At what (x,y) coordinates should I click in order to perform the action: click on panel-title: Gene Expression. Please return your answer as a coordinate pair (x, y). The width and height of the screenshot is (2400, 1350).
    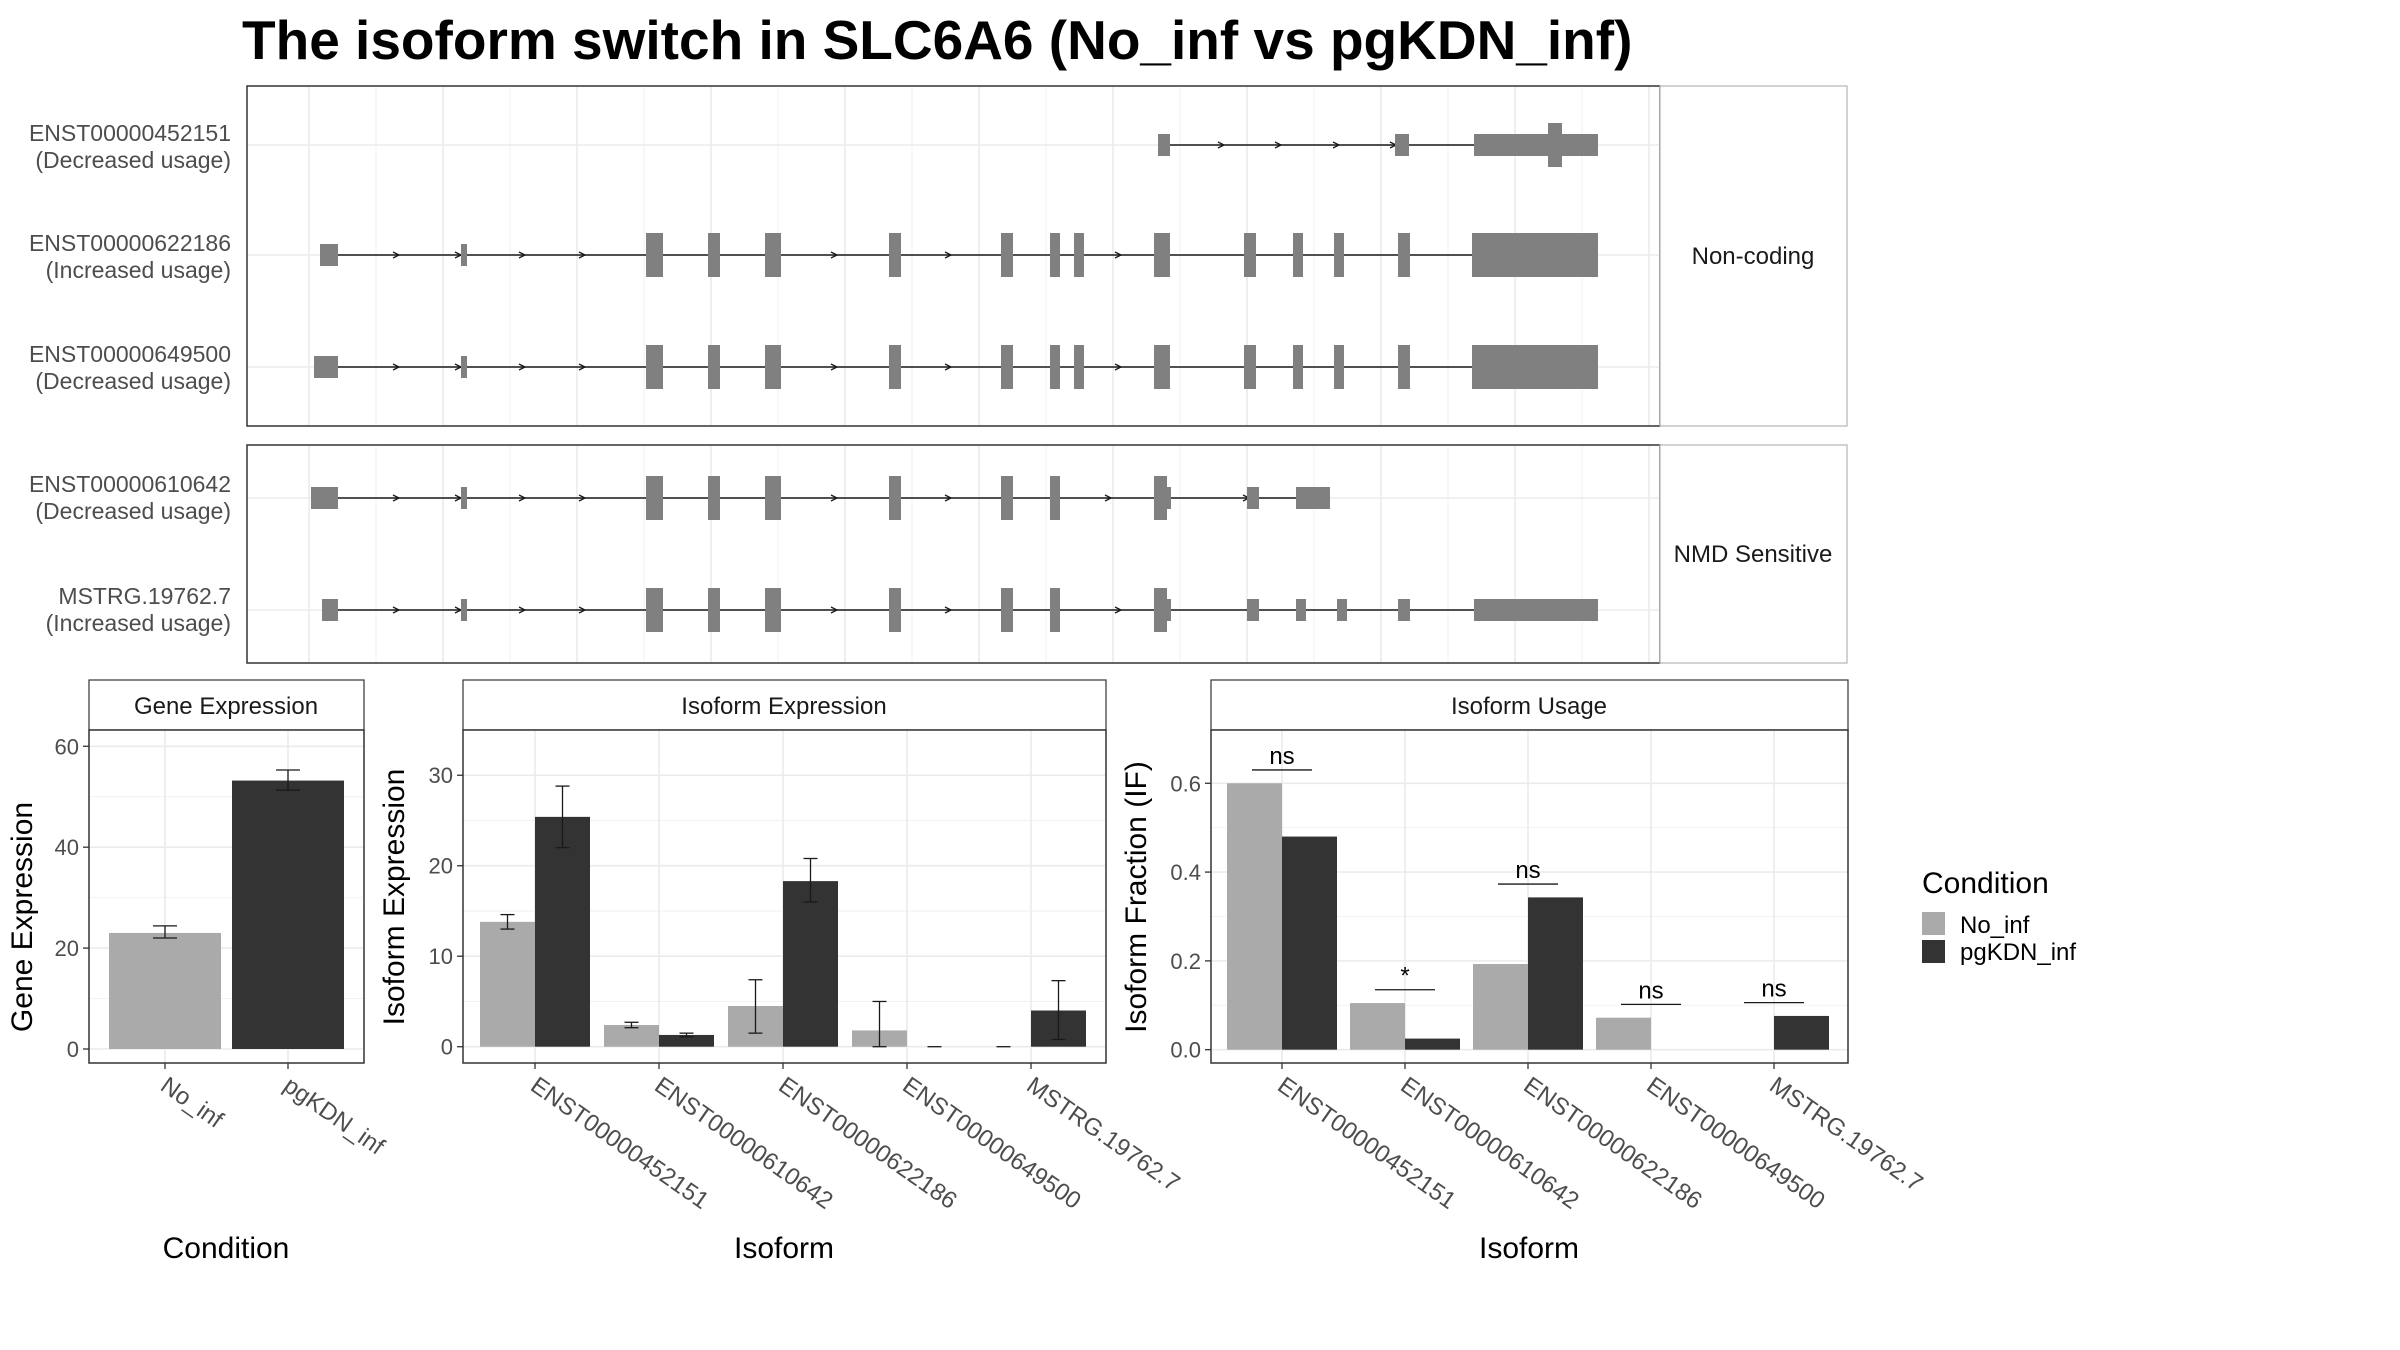
    Looking at the image, I should click on (226, 706).